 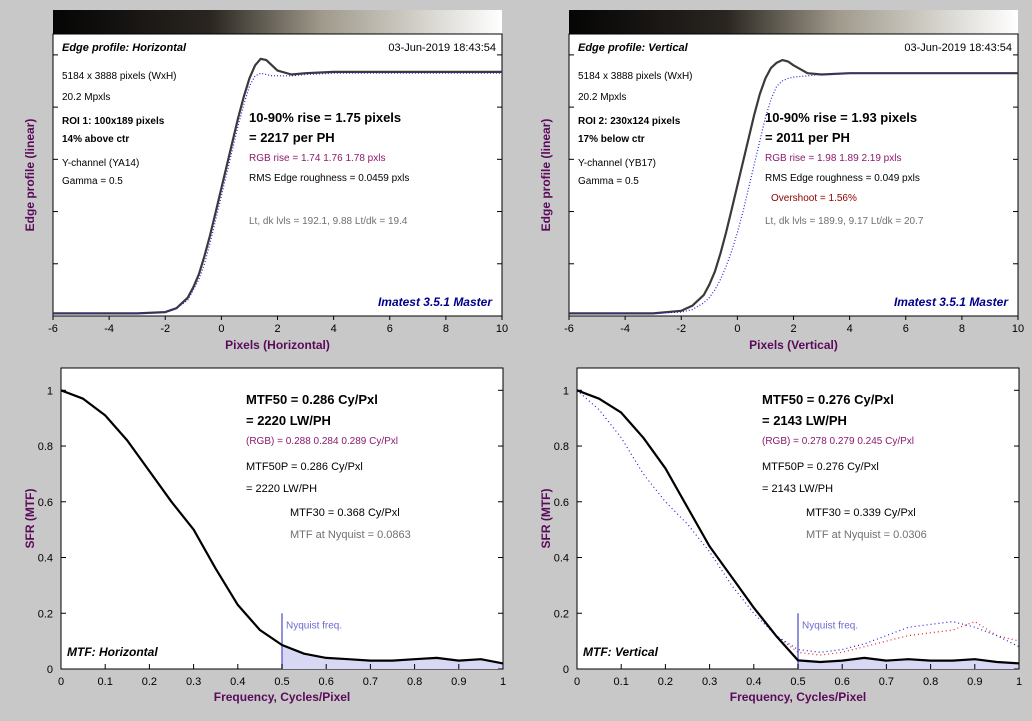 What do you see at coordinates (53, 329) in the screenshot?
I see `x-tick-label: -6` at bounding box center [53, 329].